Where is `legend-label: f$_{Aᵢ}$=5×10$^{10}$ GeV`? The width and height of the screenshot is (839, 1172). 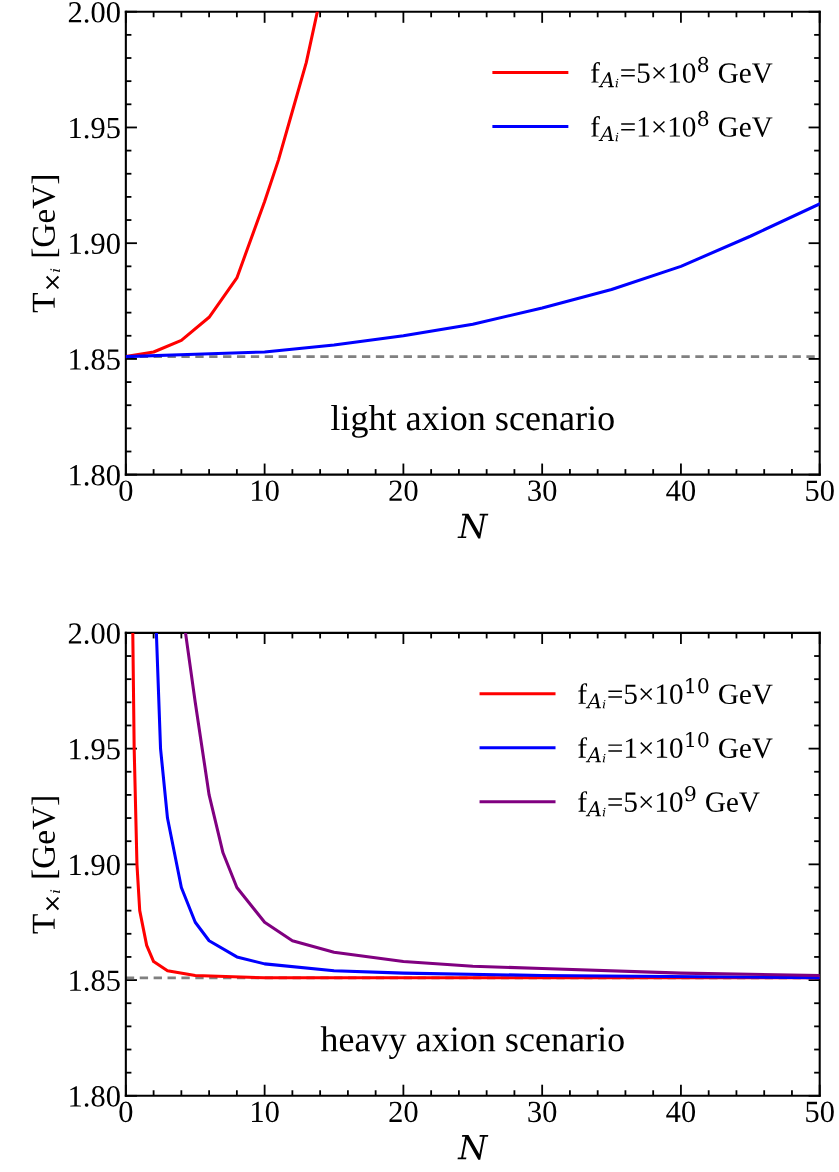
legend-label: f$_{Aᵢ}$=5×10$^{10}$ GeV is located at coordinates (675, 693).